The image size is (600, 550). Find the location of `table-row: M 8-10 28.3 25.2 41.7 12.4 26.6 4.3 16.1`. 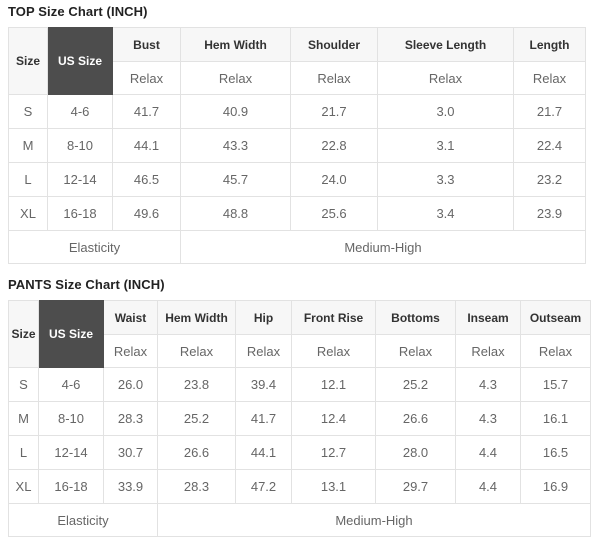

table-row: M 8-10 28.3 25.2 41.7 12.4 26.6 4.3 16.1 is located at coordinates (299, 418).